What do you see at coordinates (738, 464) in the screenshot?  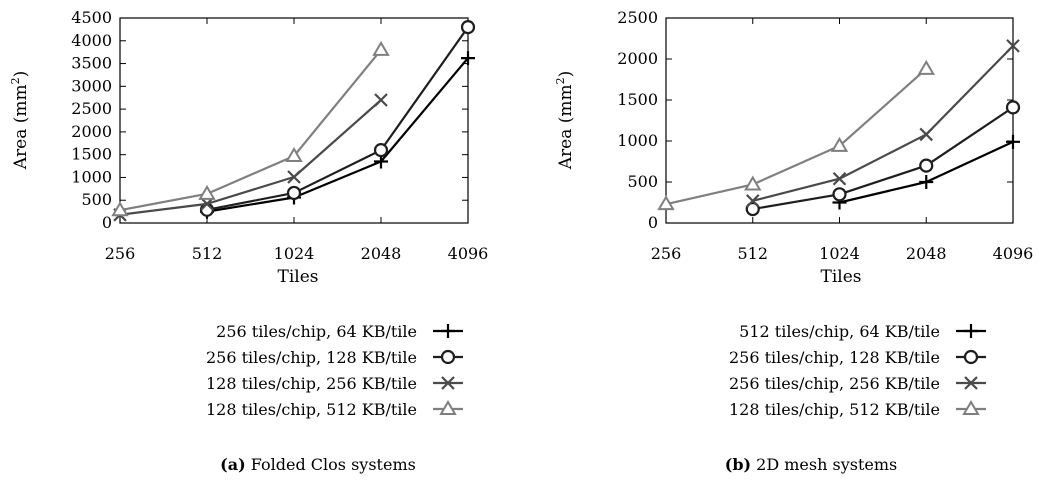 I see `caption-tag: (b)` at bounding box center [738, 464].